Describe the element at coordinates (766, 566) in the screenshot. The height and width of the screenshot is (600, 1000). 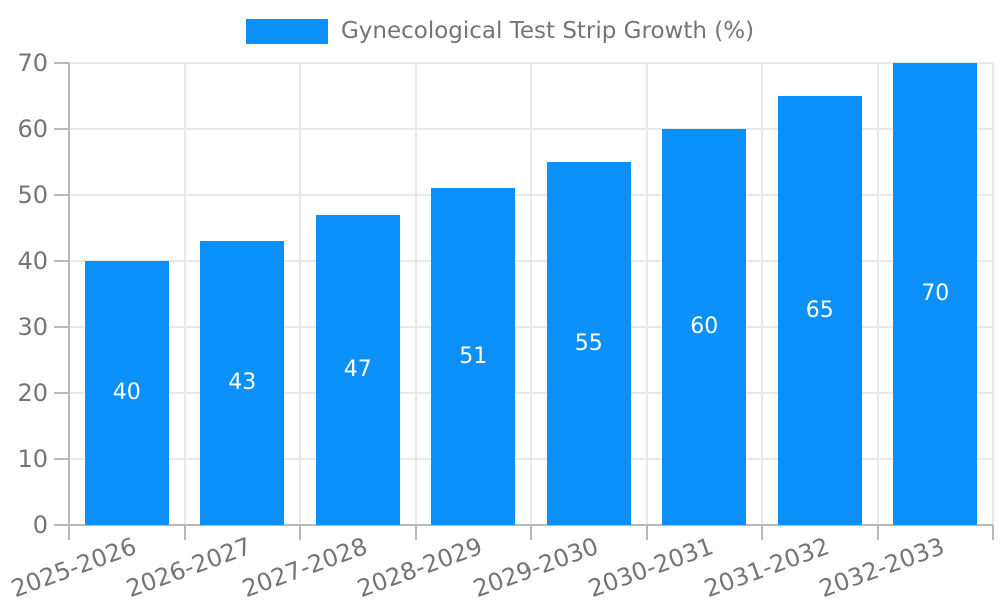
I see `x-tick-label: 2031-2032` at that location.